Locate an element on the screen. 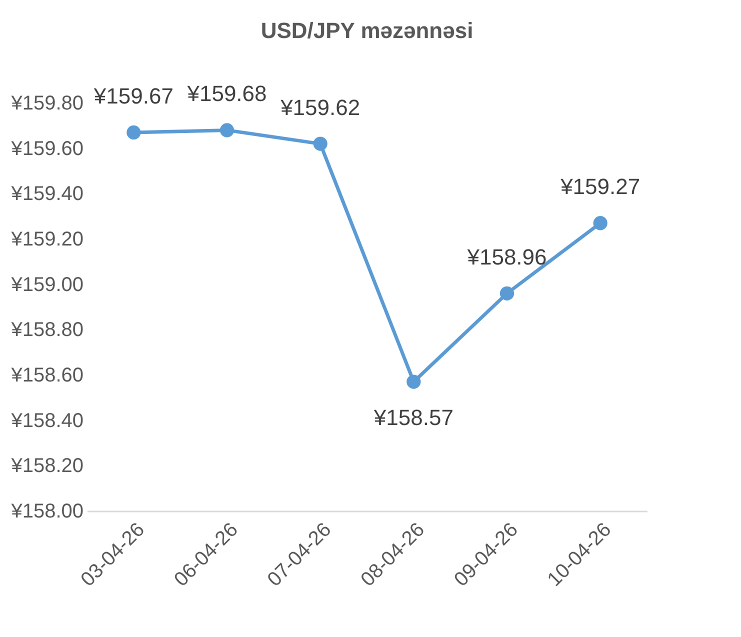 Image resolution: width=741 pixels, height=637 pixels. data-label: ¥158.96 is located at coordinates (506, 257).